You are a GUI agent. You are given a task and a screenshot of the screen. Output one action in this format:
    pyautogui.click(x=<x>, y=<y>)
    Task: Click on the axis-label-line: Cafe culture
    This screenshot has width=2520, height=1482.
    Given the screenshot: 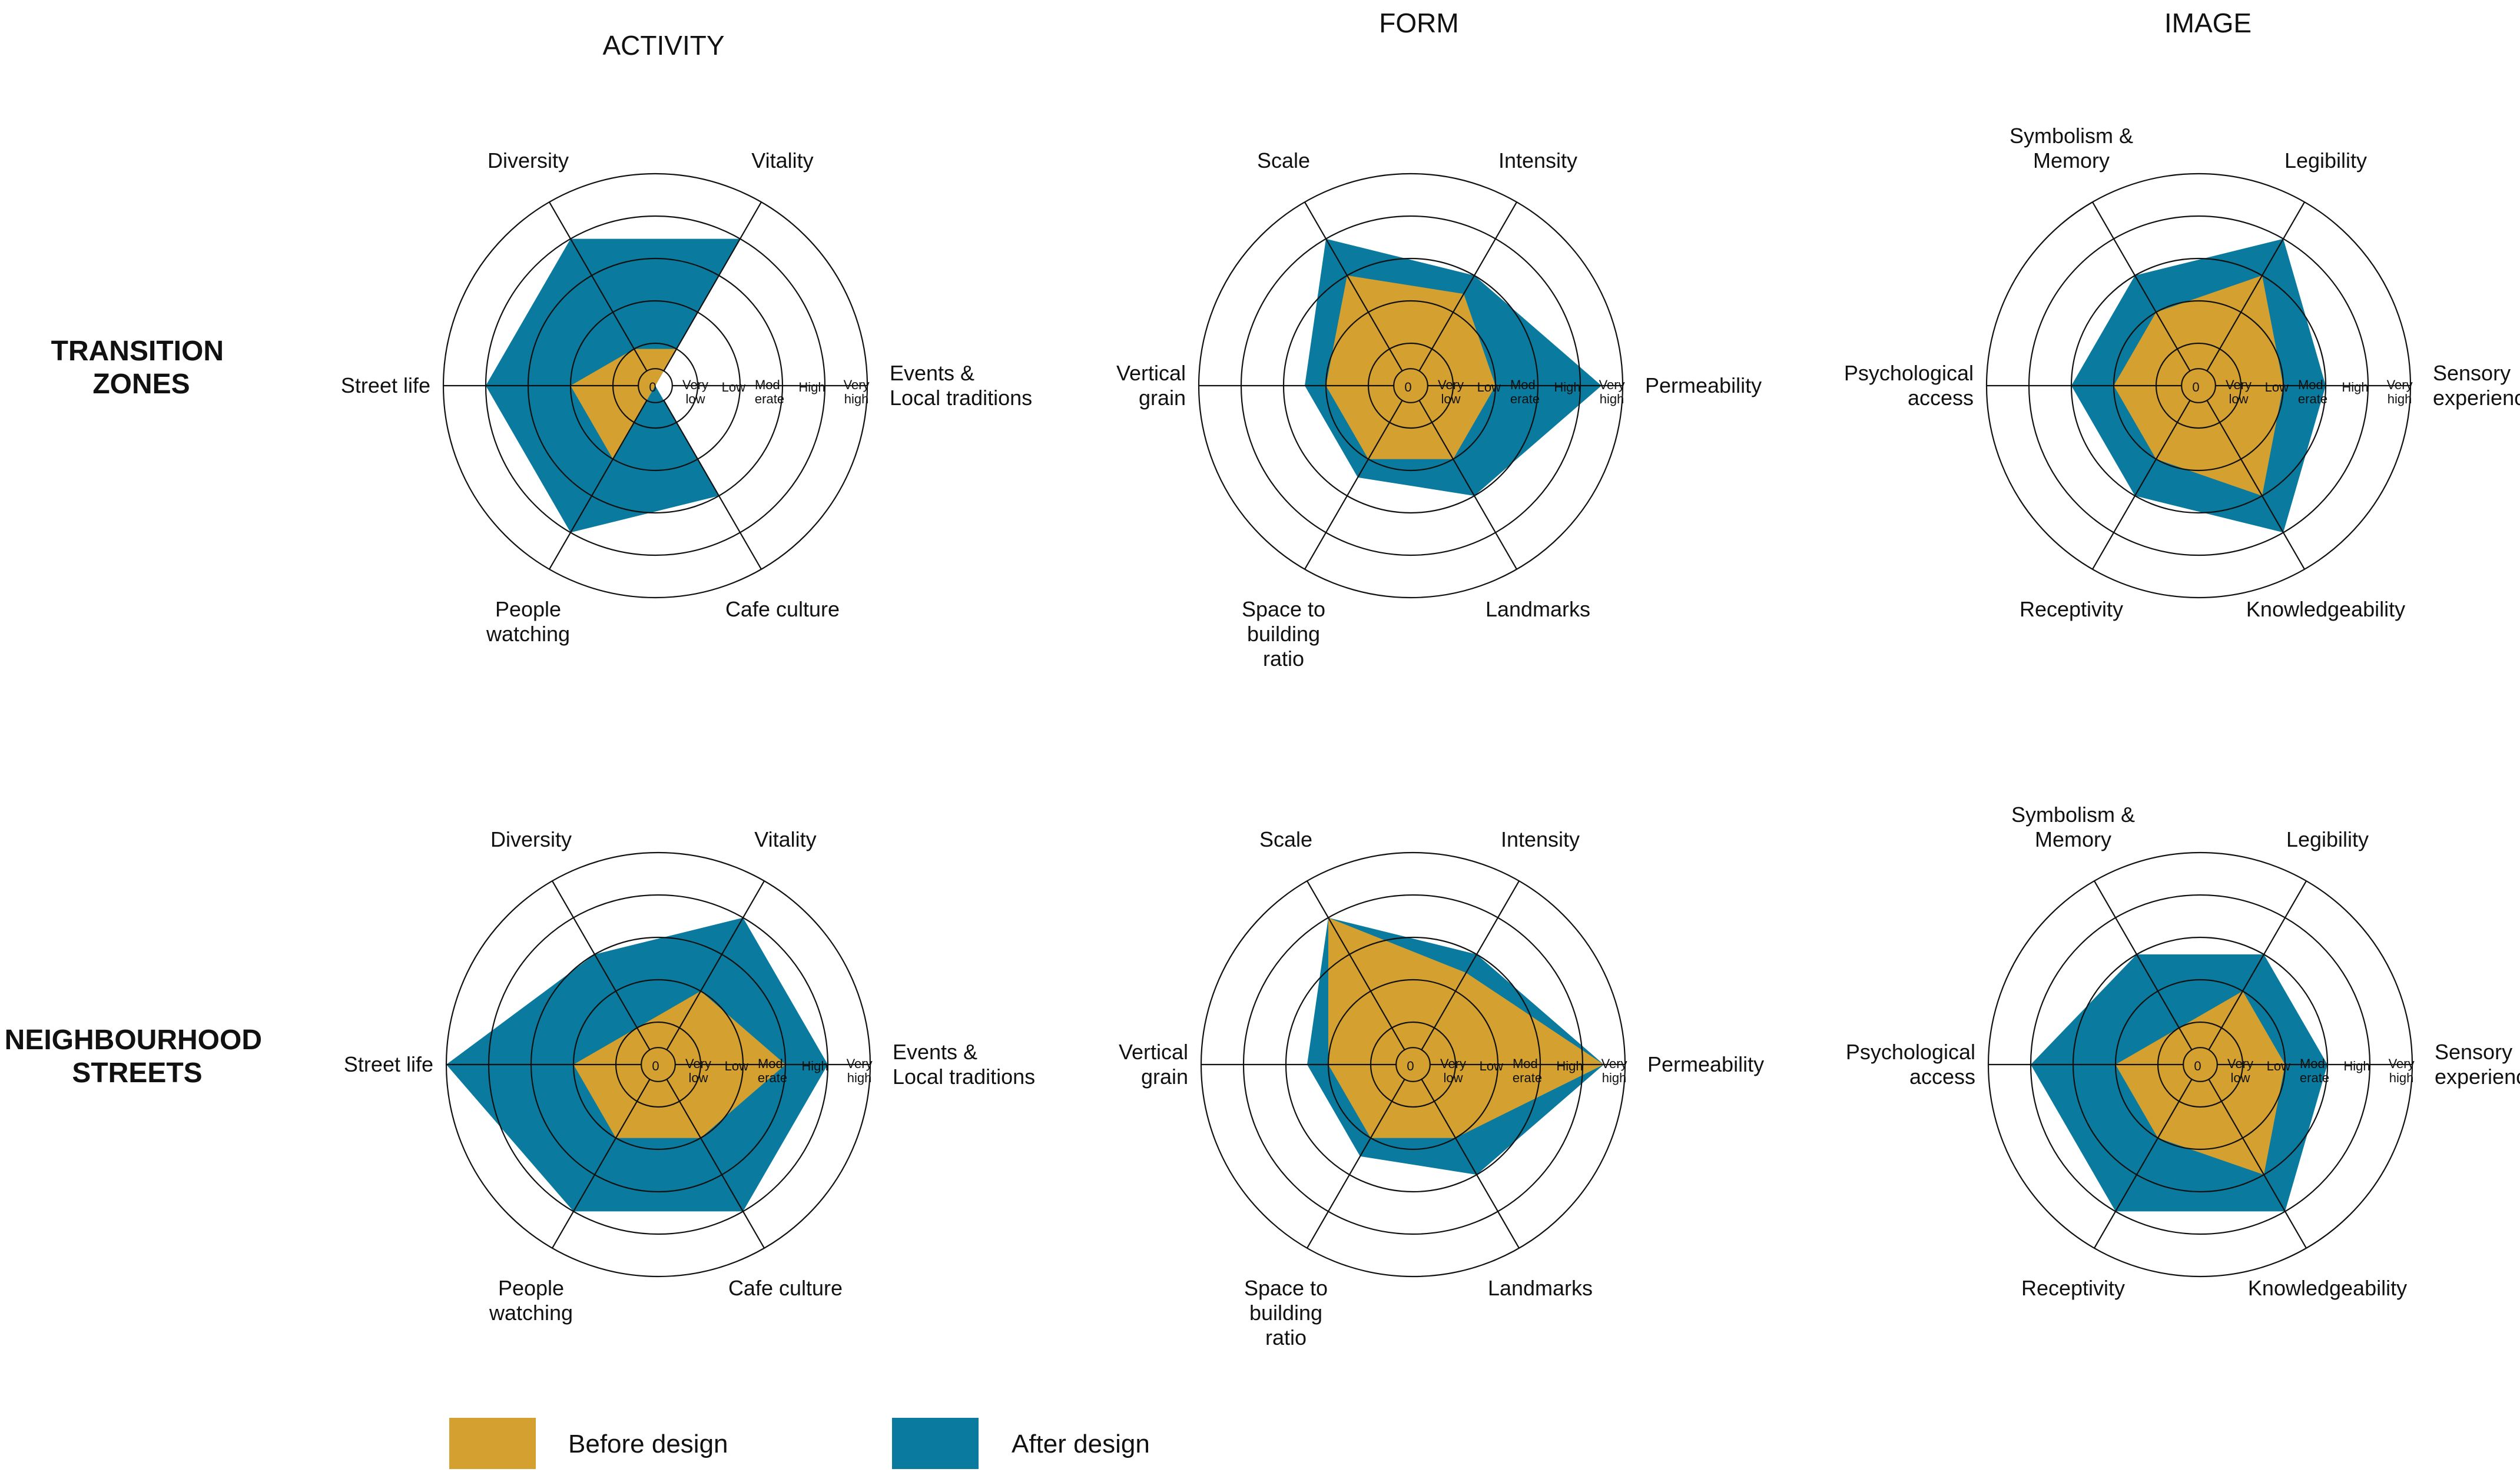 What is the action you would take?
    pyautogui.click(x=785, y=1288)
    